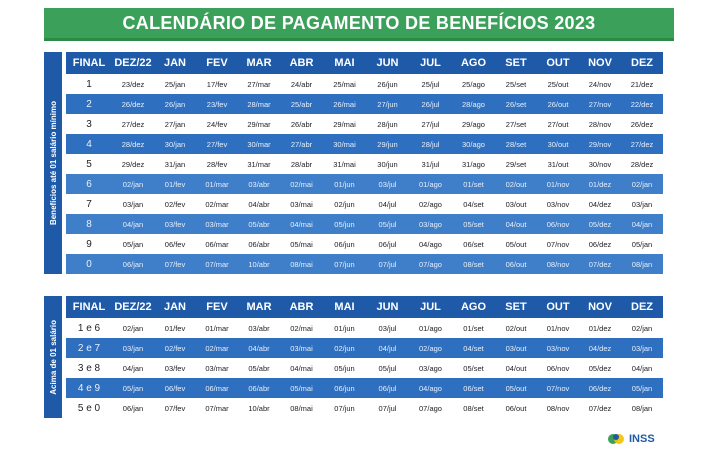  Describe the element at coordinates (558, 408) in the screenshot. I see `payment-date-cell: 08/nov` at that location.